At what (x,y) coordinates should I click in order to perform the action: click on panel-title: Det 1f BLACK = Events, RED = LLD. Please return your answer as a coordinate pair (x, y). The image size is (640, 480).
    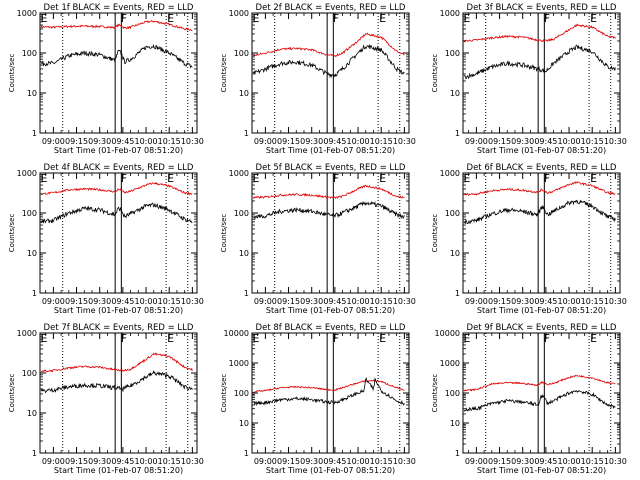
    Looking at the image, I should click on (119, 8).